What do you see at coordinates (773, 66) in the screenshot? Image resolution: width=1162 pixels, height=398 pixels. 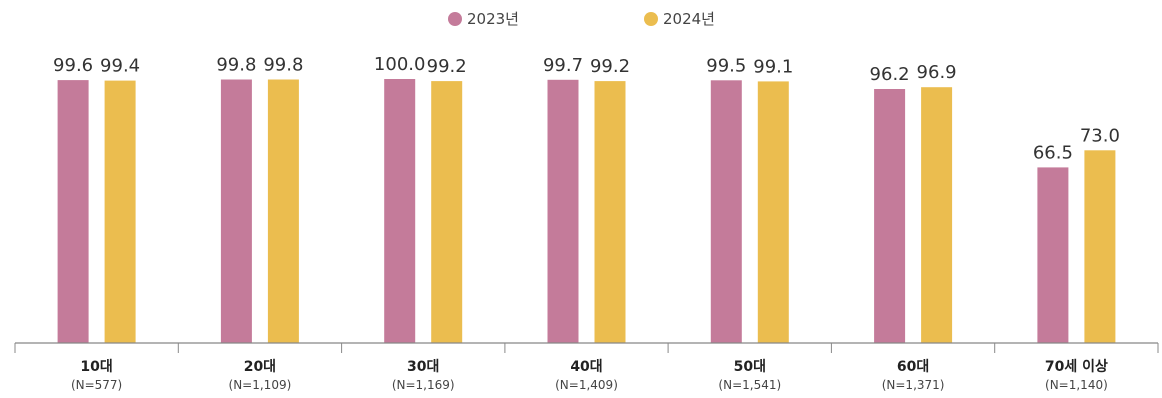 I see `data-label-1-4: 99.1` at bounding box center [773, 66].